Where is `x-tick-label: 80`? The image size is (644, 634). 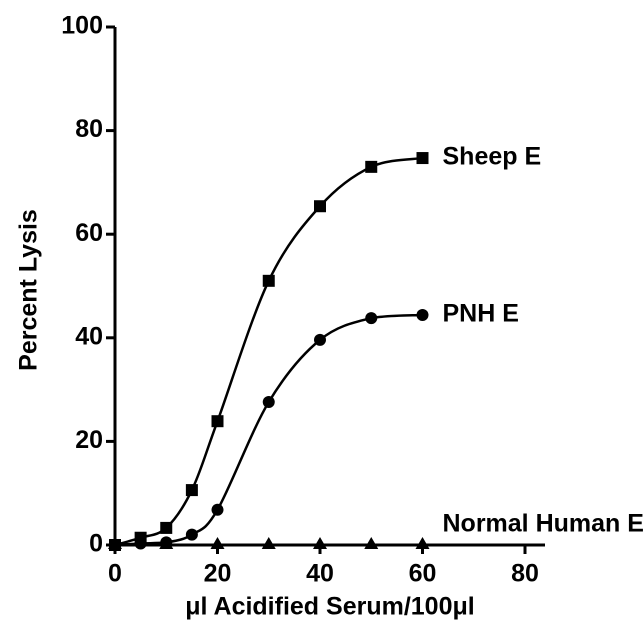
x-tick-label: 80 is located at coordinates (525, 574).